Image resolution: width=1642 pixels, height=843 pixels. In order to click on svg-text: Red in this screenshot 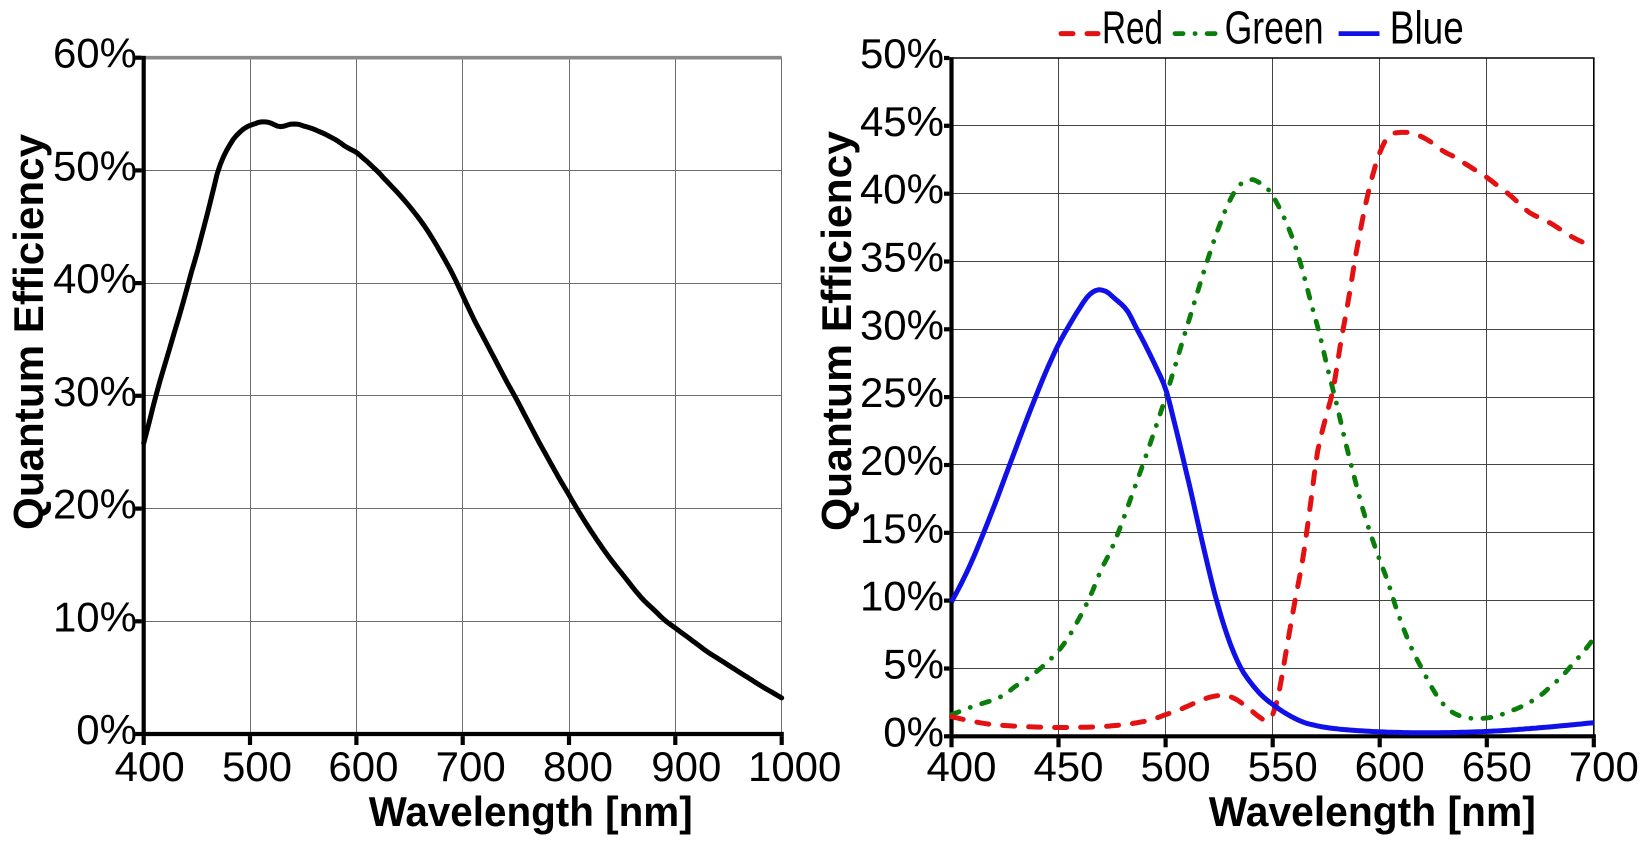, I will do `click(1132, 28)`.